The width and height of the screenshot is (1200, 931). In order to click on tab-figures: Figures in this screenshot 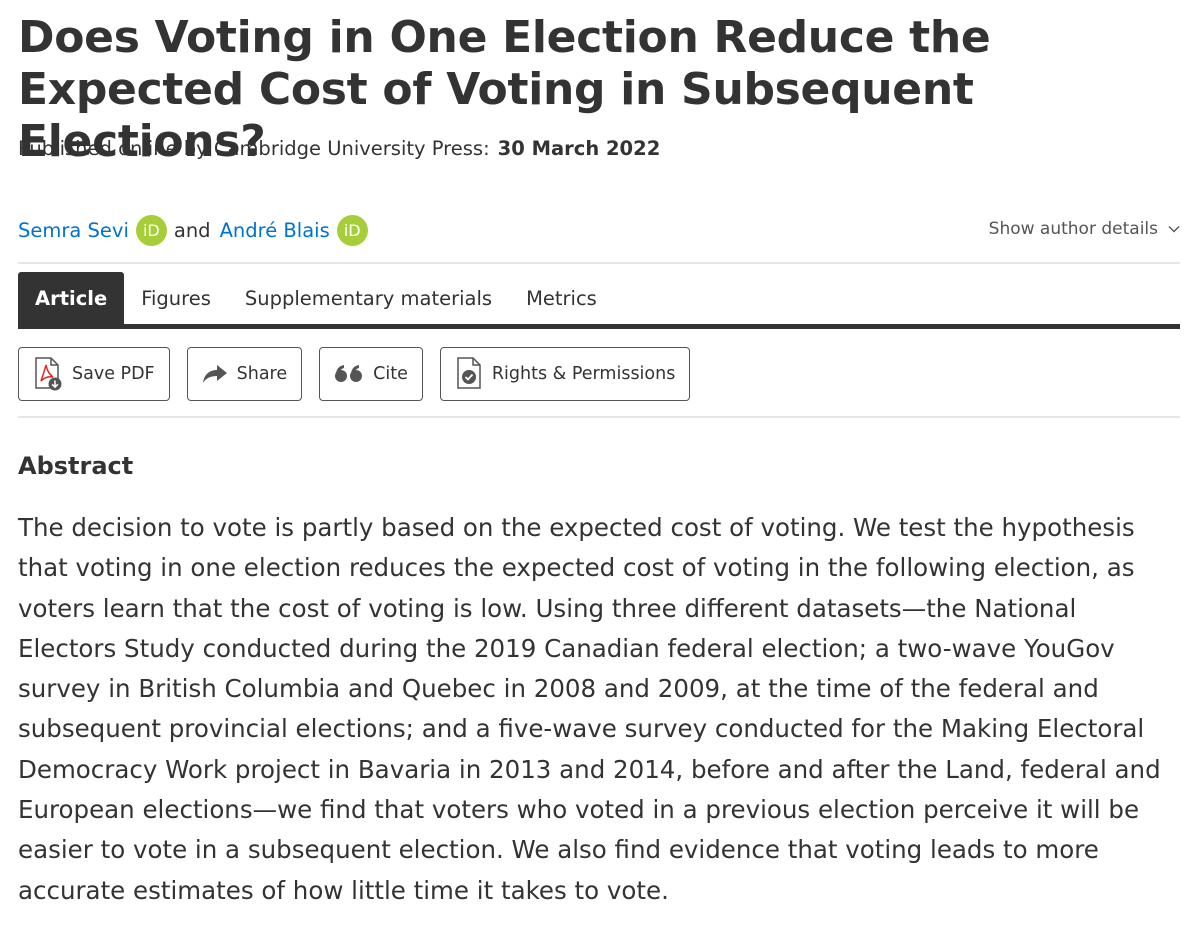, I will do `click(176, 298)`.